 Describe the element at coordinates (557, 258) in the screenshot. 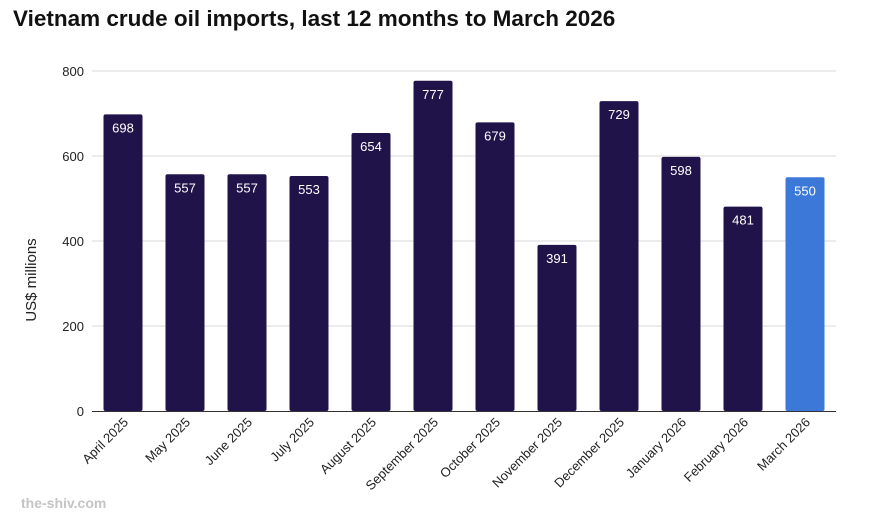

I see `bar-value-label: 391` at that location.